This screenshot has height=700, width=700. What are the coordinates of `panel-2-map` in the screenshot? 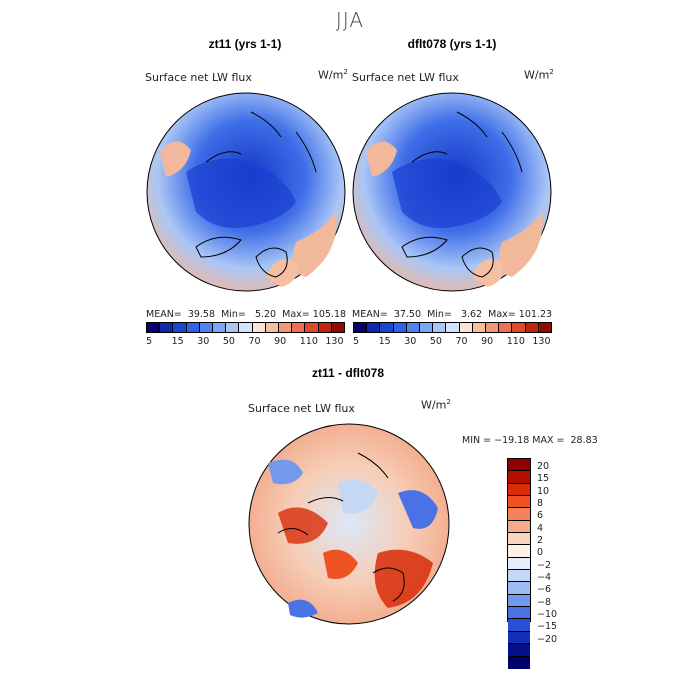 It's located at (452, 192).